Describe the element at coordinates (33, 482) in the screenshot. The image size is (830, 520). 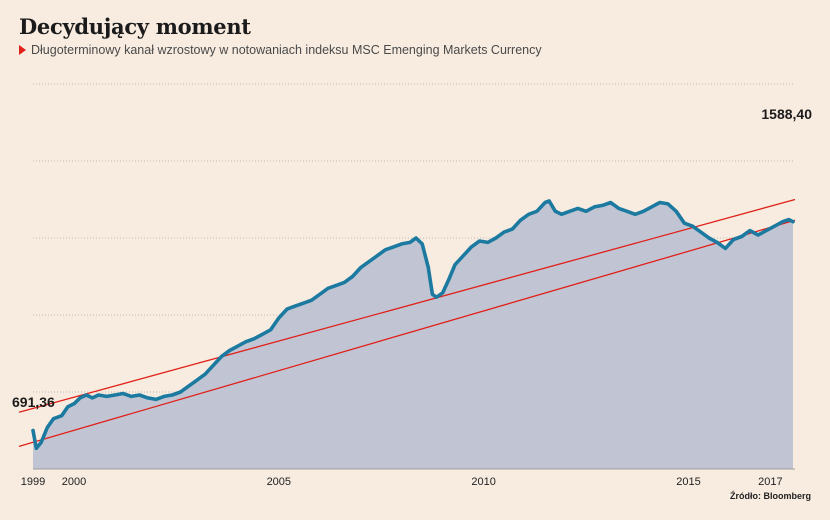
I see `x-tick-label: 1999` at that location.